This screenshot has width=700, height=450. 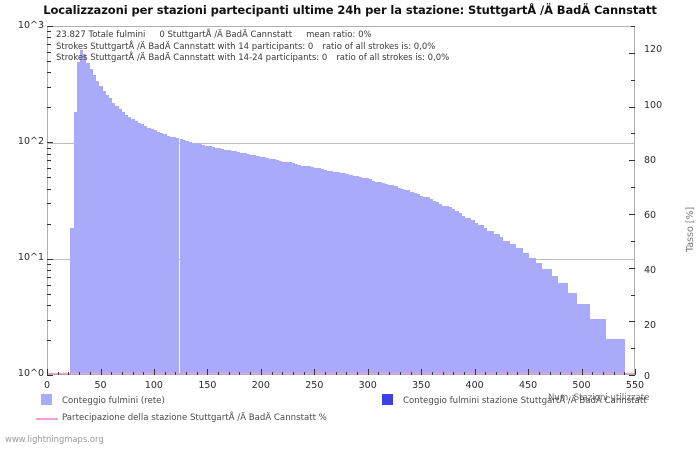 I want to click on legend-swatch-station, so click(x=387, y=399).